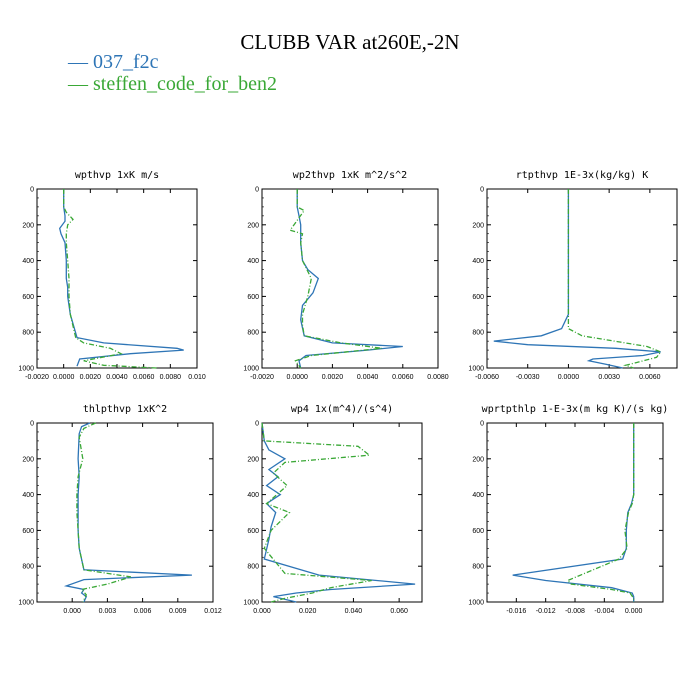  What do you see at coordinates (604, 611) in the screenshot?
I see `x-tick-label: -0.004` at bounding box center [604, 611].